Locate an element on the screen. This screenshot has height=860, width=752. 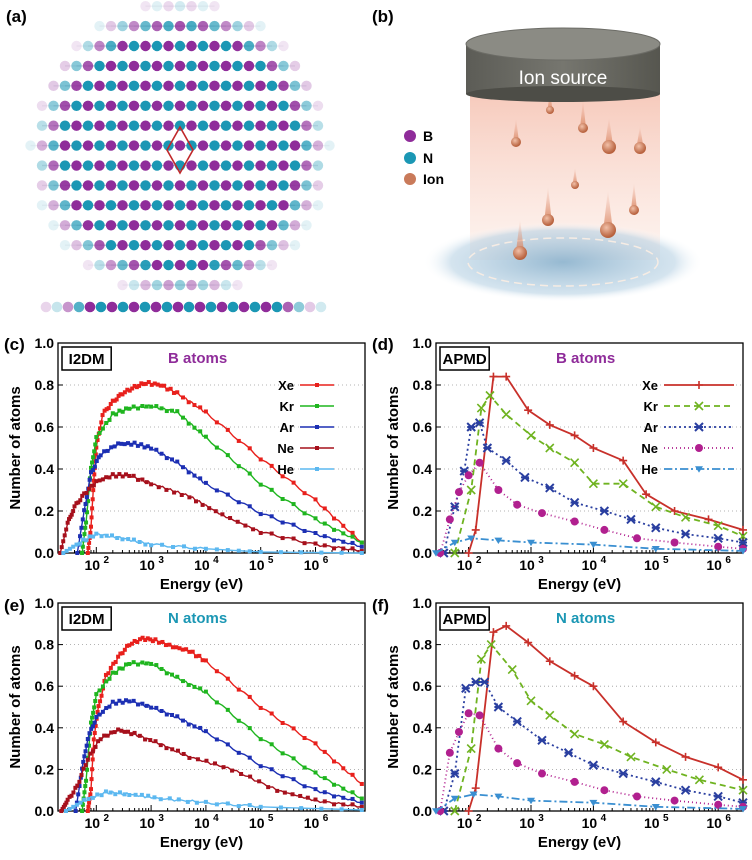
y-tick-label: 0.8 is located at coordinates (45, 645).